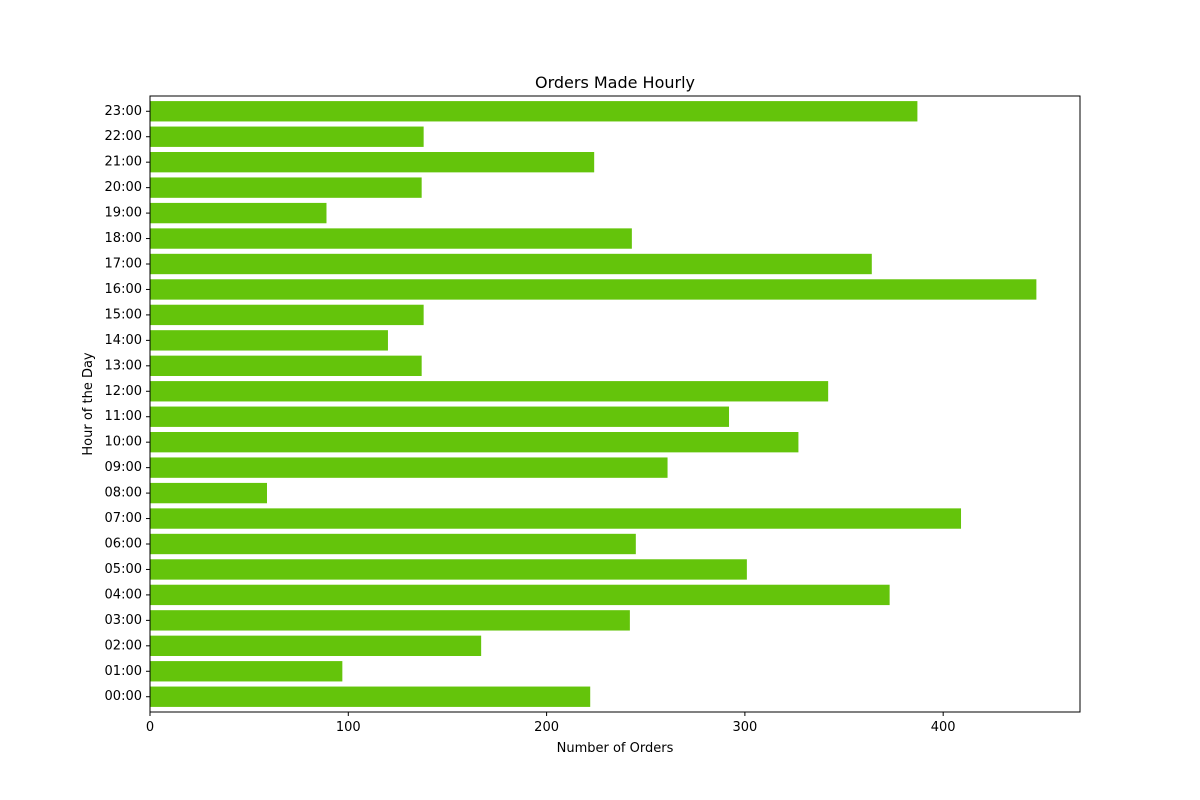 Image resolution: width=1200 pixels, height=800 pixels. Describe the element at coordinates (615, 748) in the screenshot. I see `x-axis-title: Number of Orders` at that location.